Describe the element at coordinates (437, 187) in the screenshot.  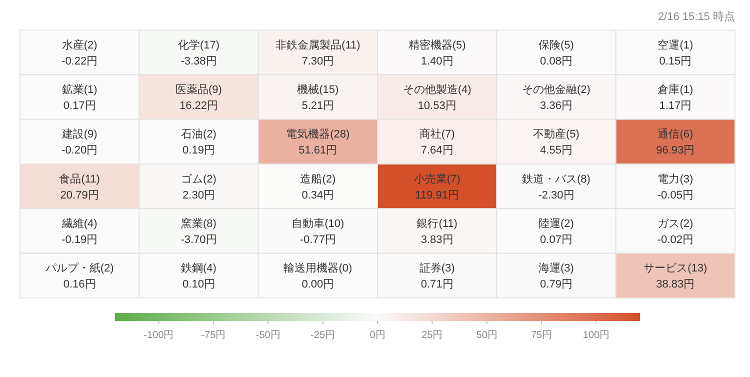
I see `data-label: 小売業(7) 119.91円` at that location.